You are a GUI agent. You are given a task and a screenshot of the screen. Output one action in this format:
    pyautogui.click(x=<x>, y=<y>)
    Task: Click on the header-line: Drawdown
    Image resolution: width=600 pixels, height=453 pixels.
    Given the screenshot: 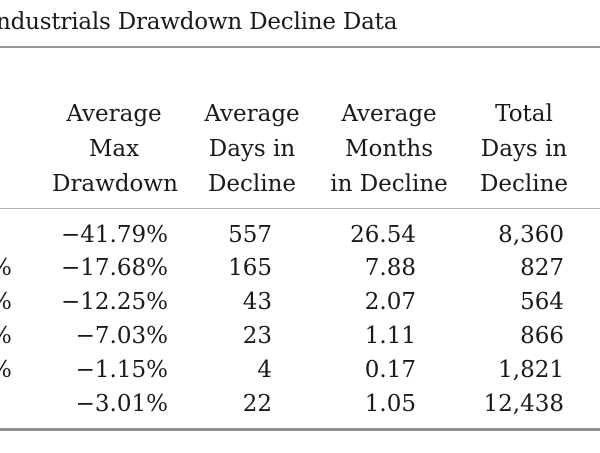 What is the action you would take?
    pyautogui.click(x=115, y=184)
    